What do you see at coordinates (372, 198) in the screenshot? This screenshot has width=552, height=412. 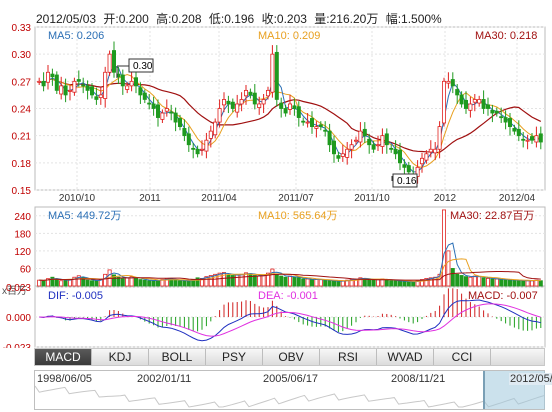 I see `price-x-tick: 2011/10` at bounding box center [372, 198].